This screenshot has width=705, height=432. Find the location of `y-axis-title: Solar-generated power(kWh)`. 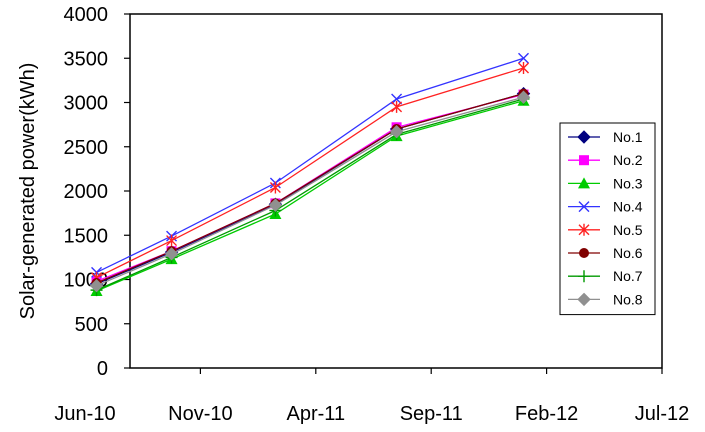

y-axis-title: Solar-generated power(kWh) is located at coordinates (28, 191).